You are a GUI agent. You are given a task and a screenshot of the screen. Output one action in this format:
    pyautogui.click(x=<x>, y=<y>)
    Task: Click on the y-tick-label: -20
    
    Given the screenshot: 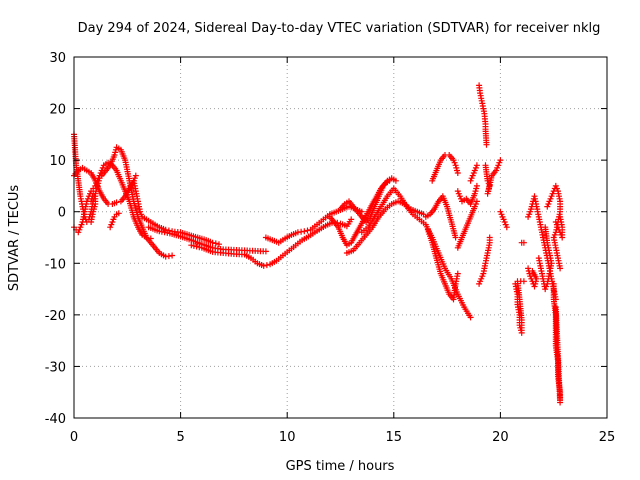 What is the action you would take?
    pyautogui.click(x=55, y=316)
    